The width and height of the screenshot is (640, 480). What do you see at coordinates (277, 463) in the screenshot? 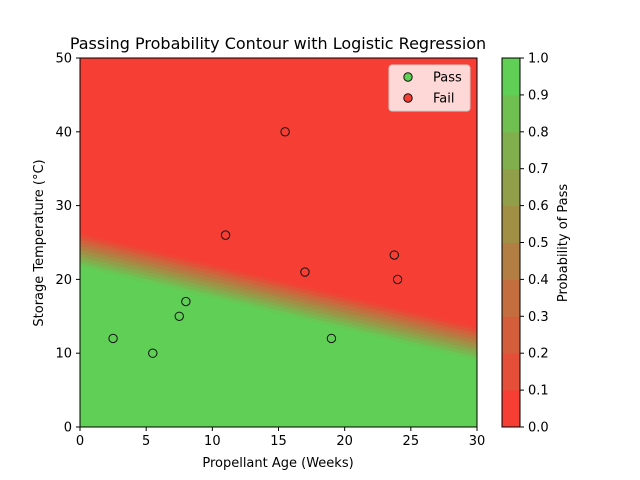
I see `x-axis-label: Propellant Age (Weeks)` at bounding box center [277, 463].